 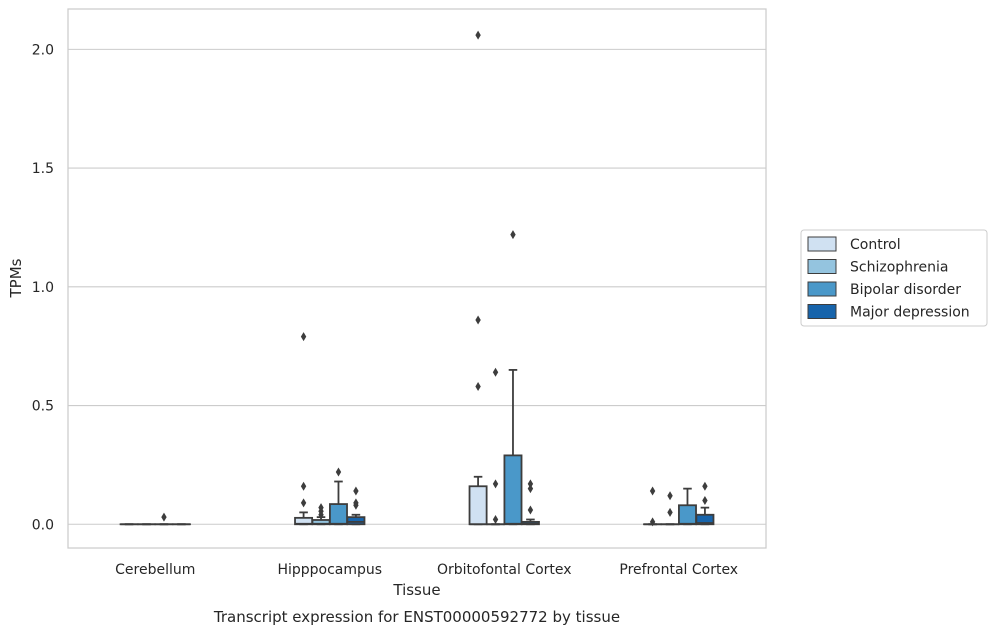 What do you see at coordinates (899, 268) in the screenshot?
I see `legend-label: Schizophrenia` at bounding box center [899, 268].